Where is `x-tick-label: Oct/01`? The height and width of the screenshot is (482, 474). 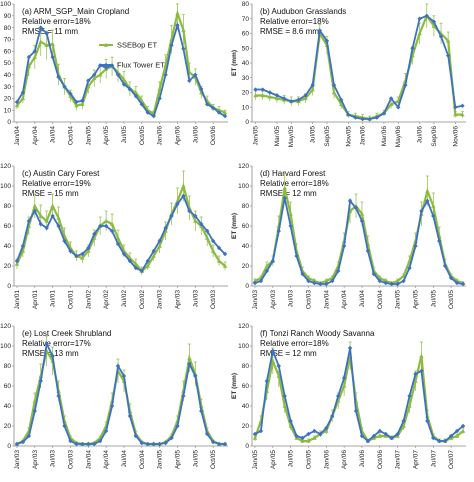 x-tick-label: Oct/01 is located at coordinates (70, 300).